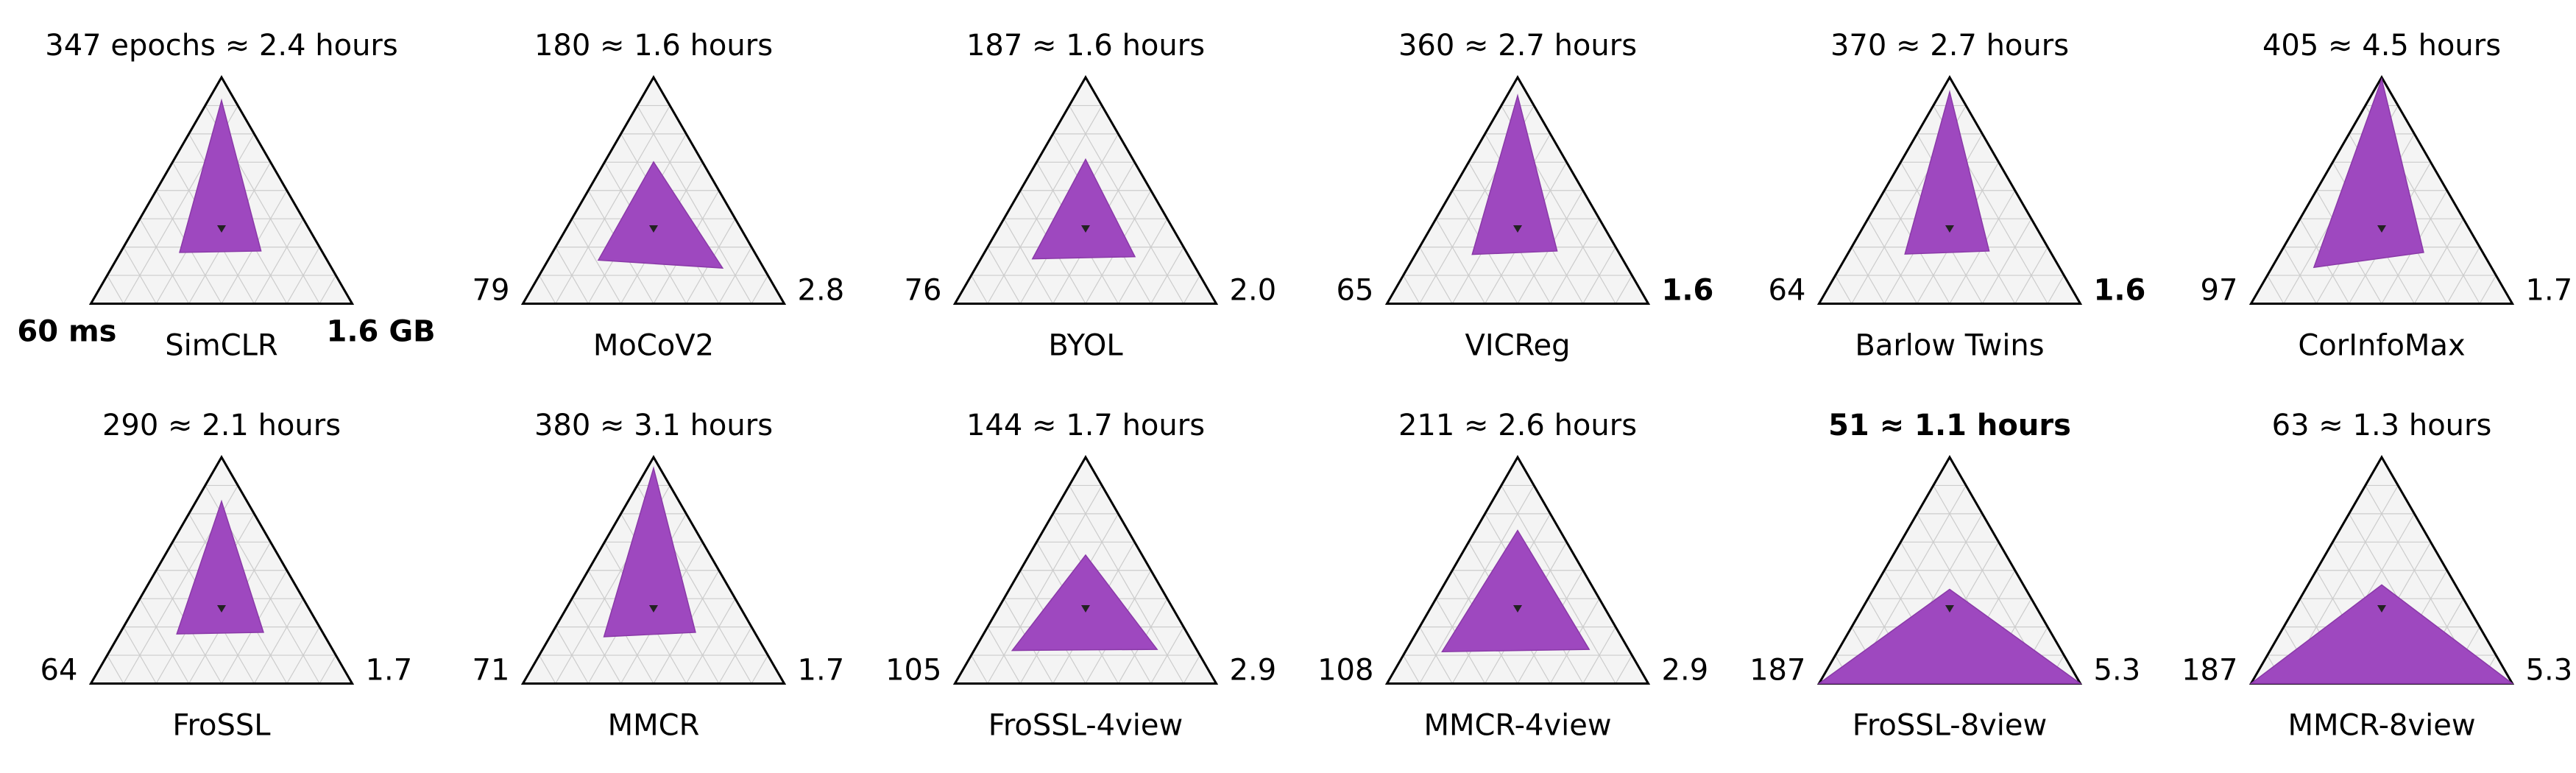  What do you see at coordinates (381, 332) in the screenshot?
I see `right-value-label: 1.6 GB` at bounding box center [381, 332].